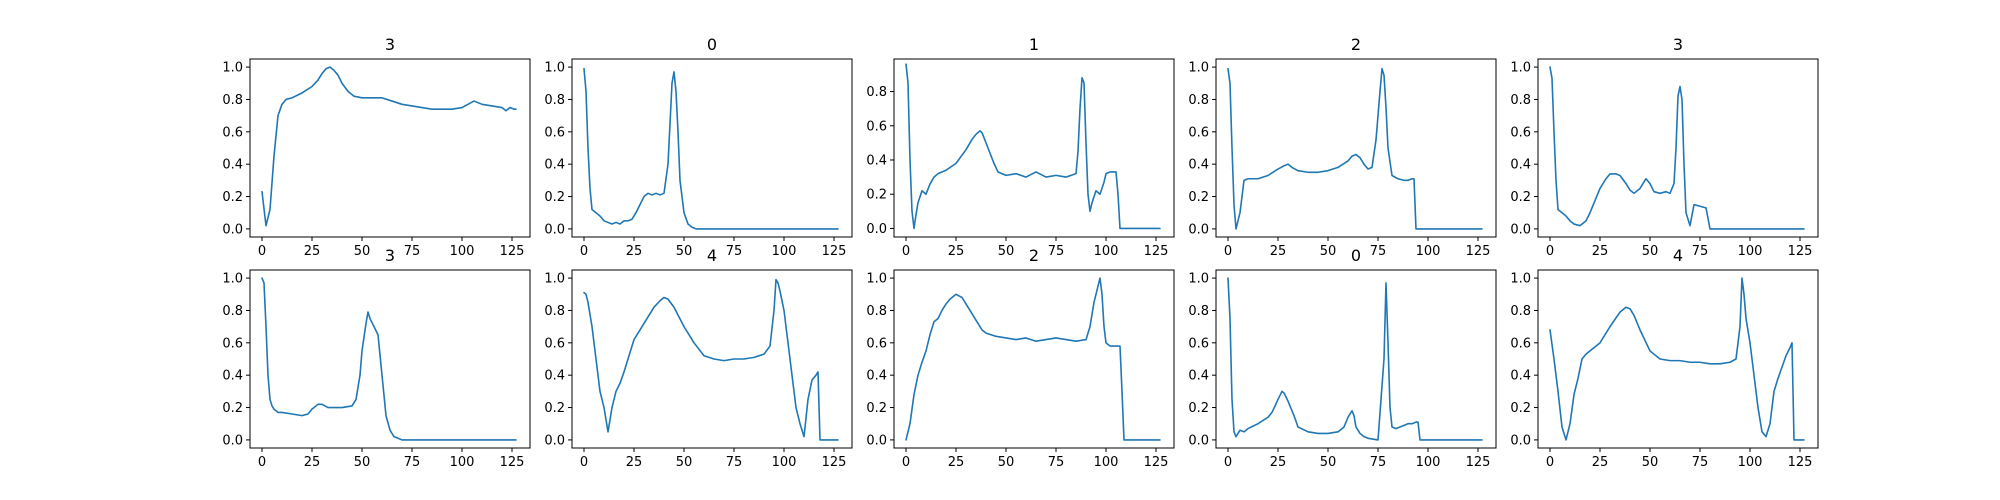 The width and height of the screenshot is (2000, 500). I want to click on subplot-9: 0 0.0 0.2 0.4 0.6 0.8 1.0 0 25 50 75 100 125, so click(1342, 358).